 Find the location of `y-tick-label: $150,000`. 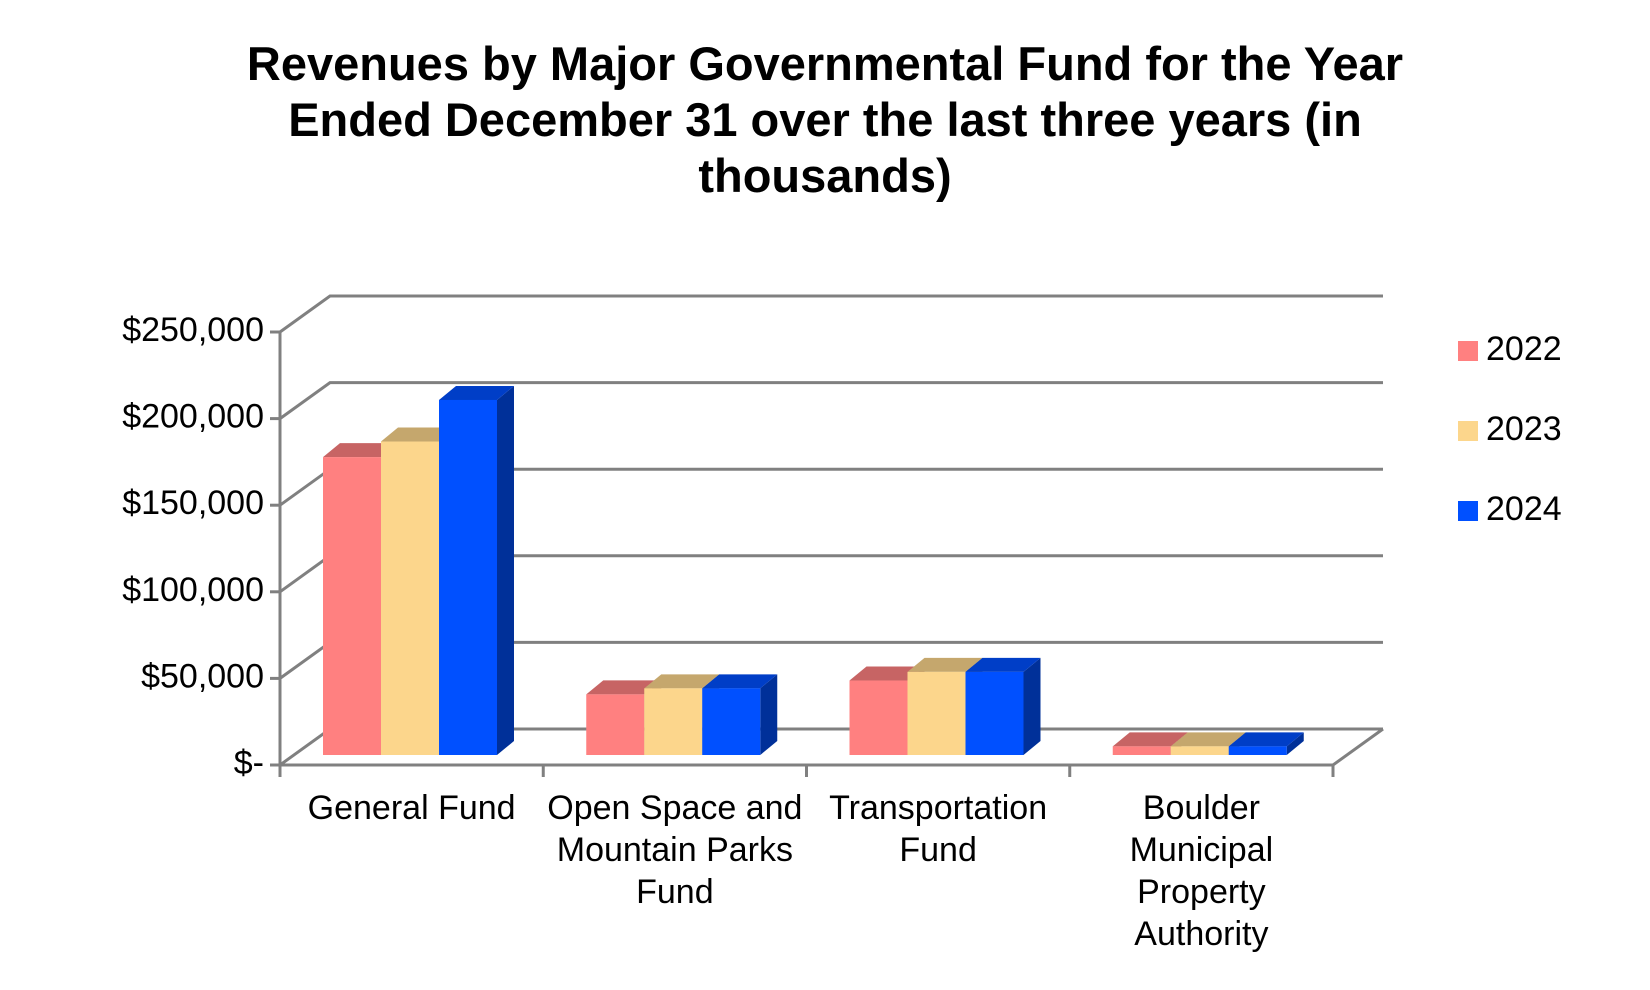

y-tick-label: $150,000 is located at coordinates (193, 503).